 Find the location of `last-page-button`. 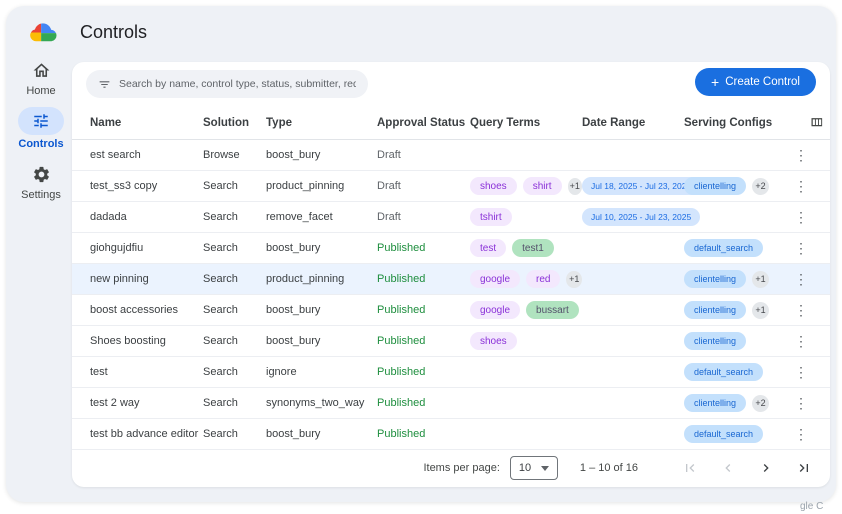

last-page-button is located at coordinates (804, 468).